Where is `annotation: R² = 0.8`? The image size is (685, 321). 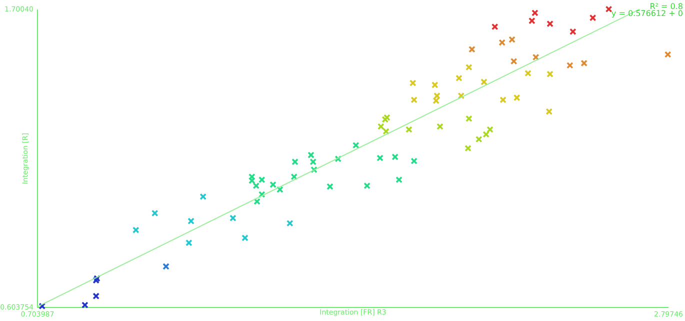
annotation: R² = 0.8 is located at coordinates (666, 6).